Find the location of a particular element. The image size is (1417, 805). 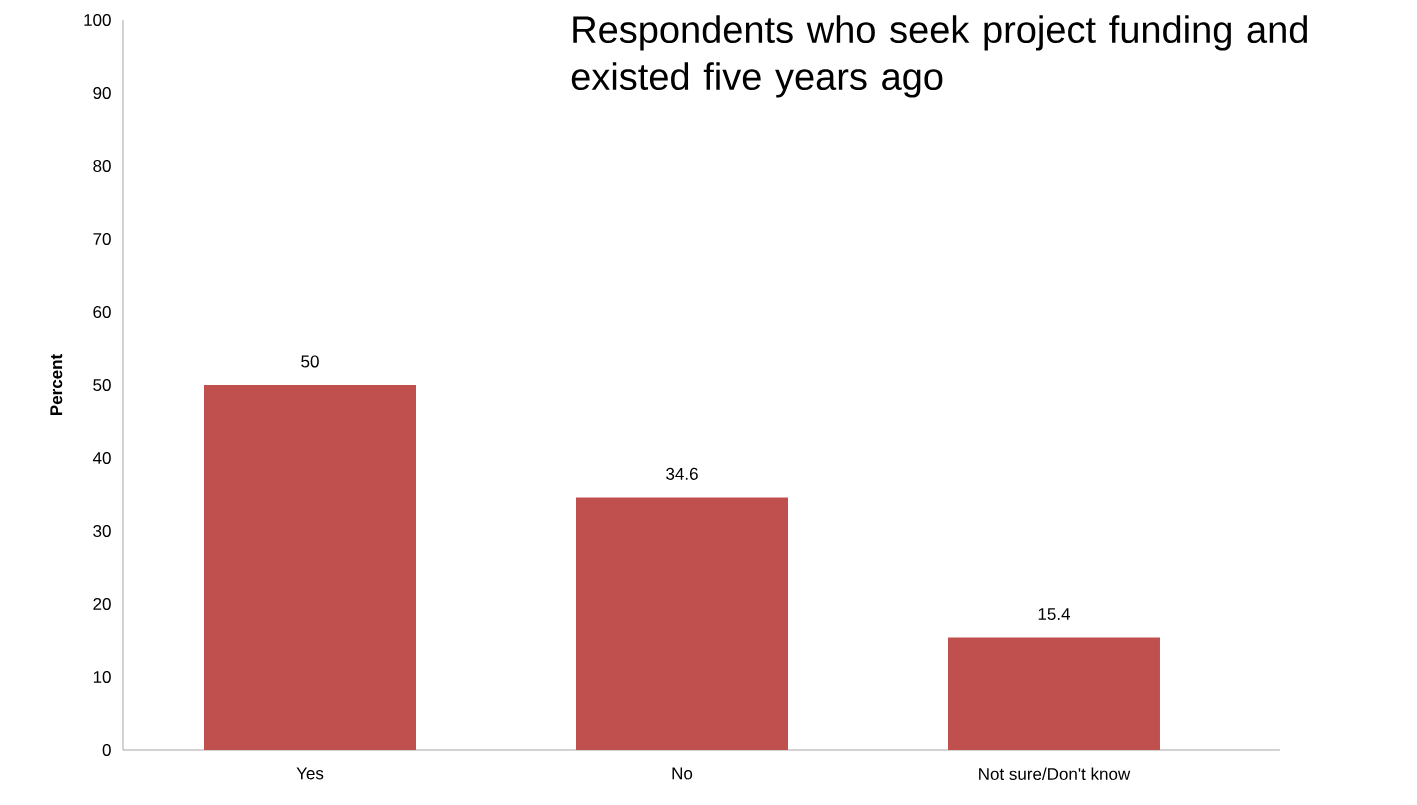

x-tick-label: Not sure/Don't know is located at coordinates (1055, 774).